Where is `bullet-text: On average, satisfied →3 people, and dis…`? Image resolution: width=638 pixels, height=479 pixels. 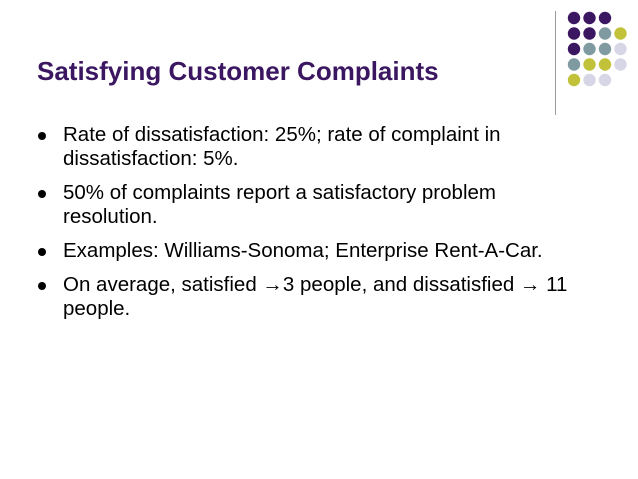
bullet-text: On average, satisfied →3 people, and dis… is located at coordinates (315, 296).